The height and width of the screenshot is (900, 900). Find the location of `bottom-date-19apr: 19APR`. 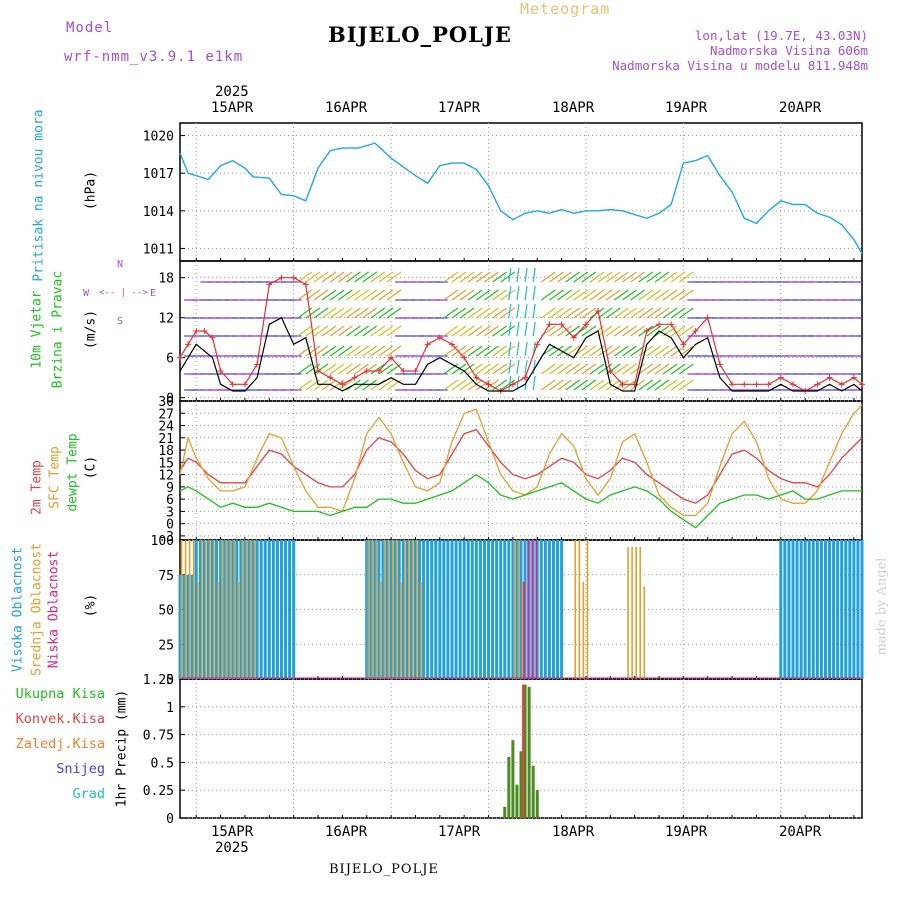

bottom-date-19apr: 19APR is located at coordinates (686, 832).